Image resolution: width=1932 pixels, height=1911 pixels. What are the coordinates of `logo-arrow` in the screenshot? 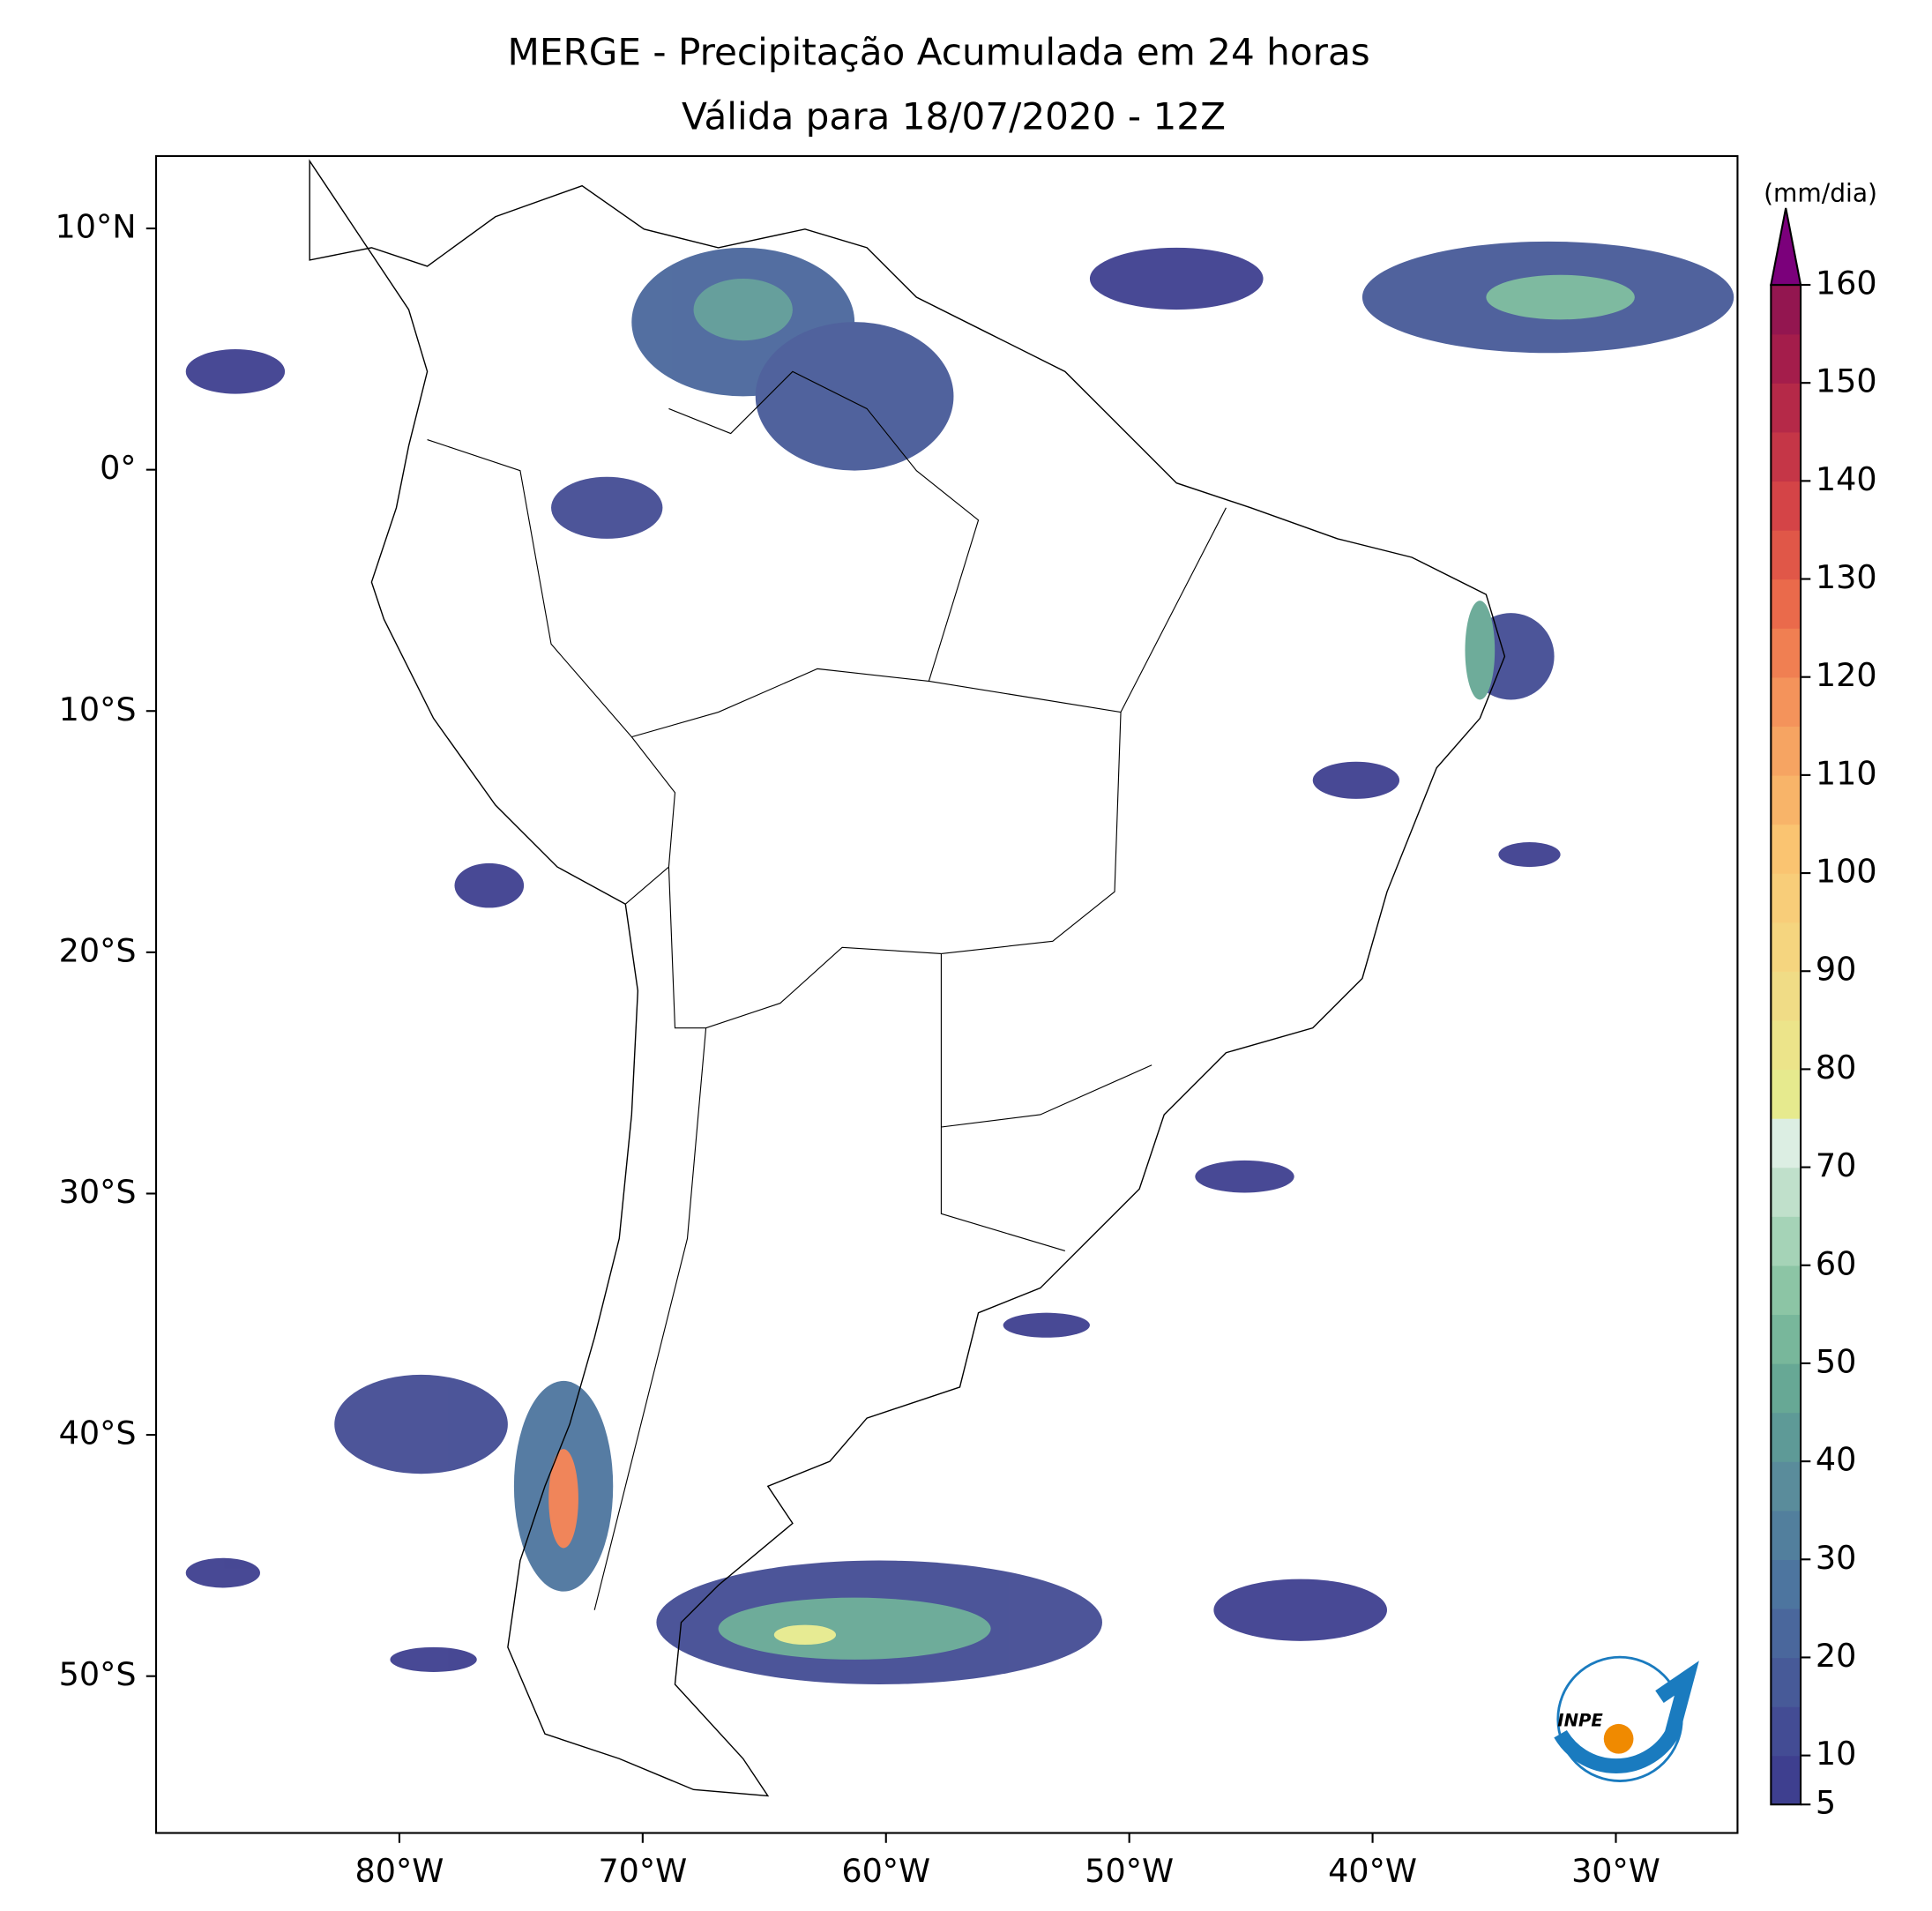 It's located at (1626, 1718).